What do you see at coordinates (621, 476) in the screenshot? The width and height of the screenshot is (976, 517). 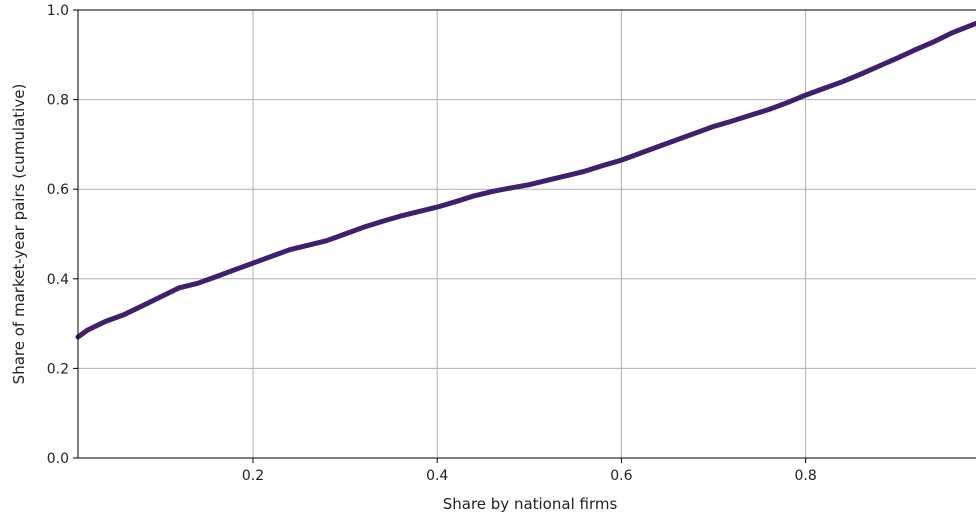 I see `x-tick-label-2: 0.6` at bounding box center [621, 476].